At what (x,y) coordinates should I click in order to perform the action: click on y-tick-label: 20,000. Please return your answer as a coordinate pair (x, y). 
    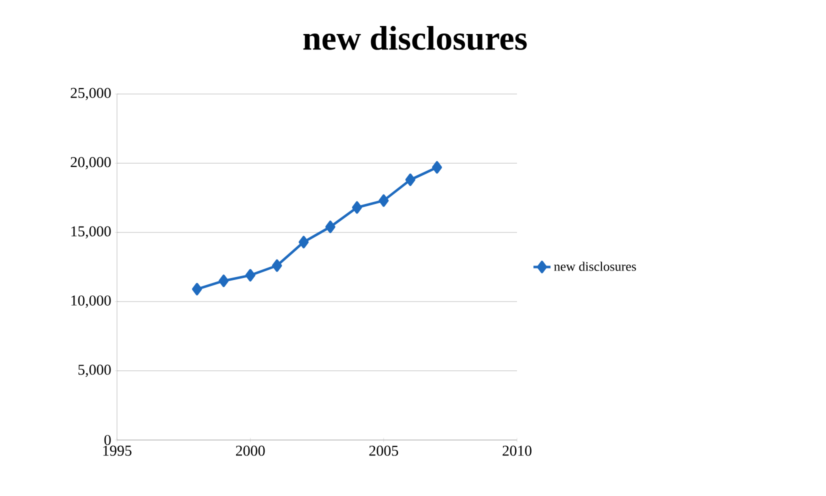
    Looking at the image, I should click on (90, 163).